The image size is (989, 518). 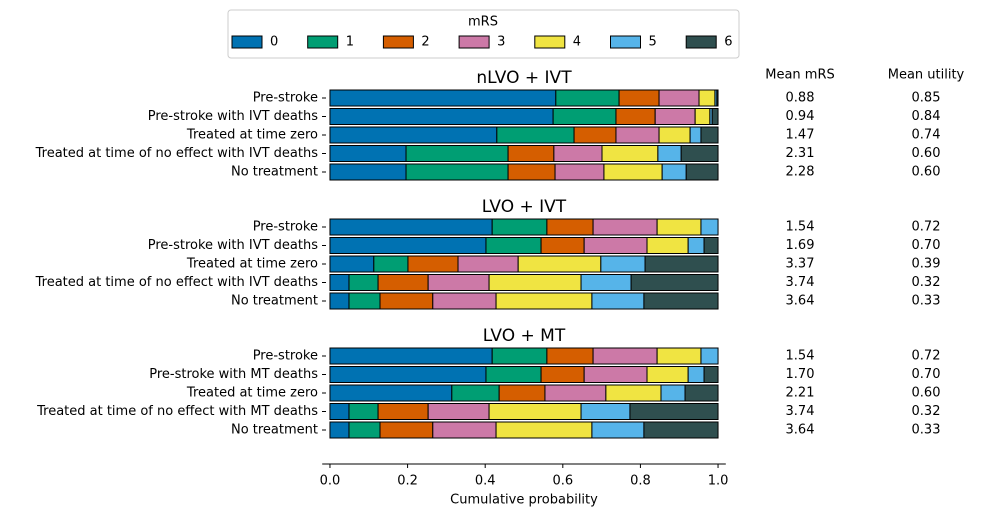 What do you see at coordinates (800, 75) in the screenshot?
I see `column-header: Mean mRS` at bounding box center [800, 75].